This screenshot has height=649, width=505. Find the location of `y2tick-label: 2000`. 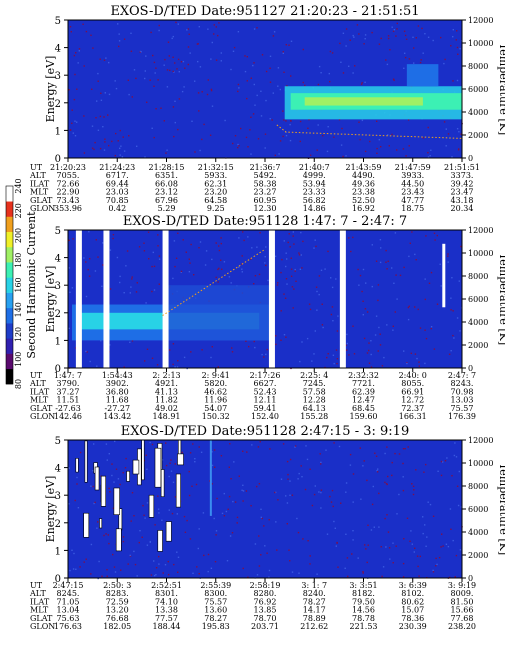

y2tick-label: 2000 is located at coordinates (478, 135).